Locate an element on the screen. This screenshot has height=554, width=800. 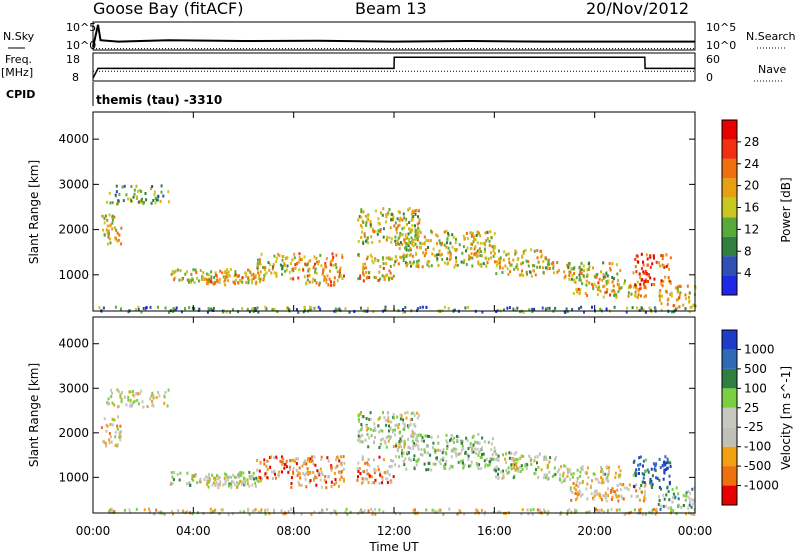
freq-panel-frame is located at coordinates (394, 67).